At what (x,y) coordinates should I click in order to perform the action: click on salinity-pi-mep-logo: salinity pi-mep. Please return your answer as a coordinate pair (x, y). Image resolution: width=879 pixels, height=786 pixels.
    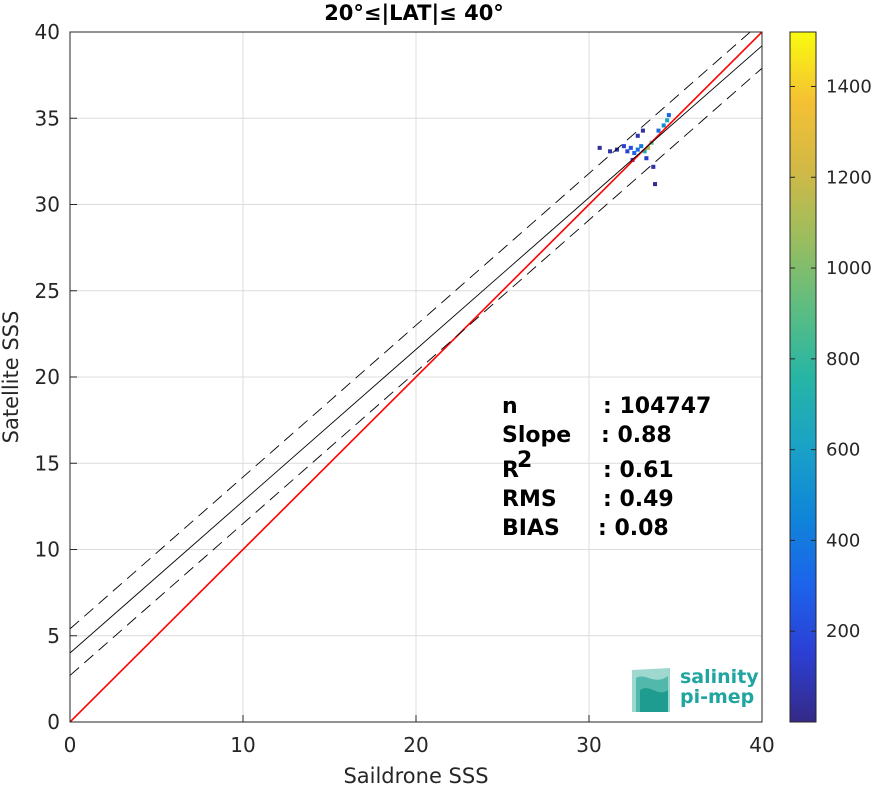
    Looking at the image, I should click on (695, 689).